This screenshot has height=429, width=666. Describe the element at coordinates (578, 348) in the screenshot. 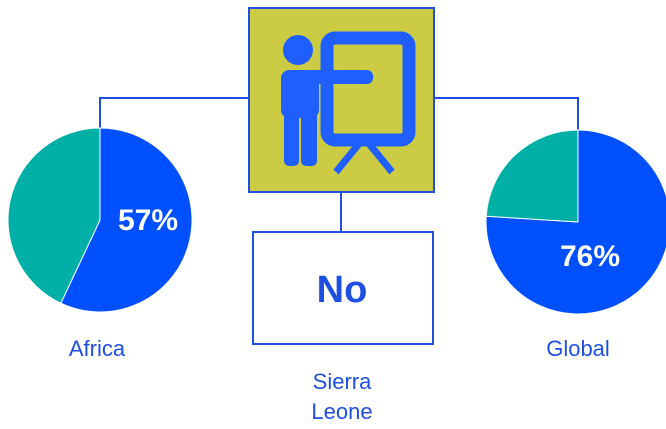

I see `pie-label: Global` at that location.